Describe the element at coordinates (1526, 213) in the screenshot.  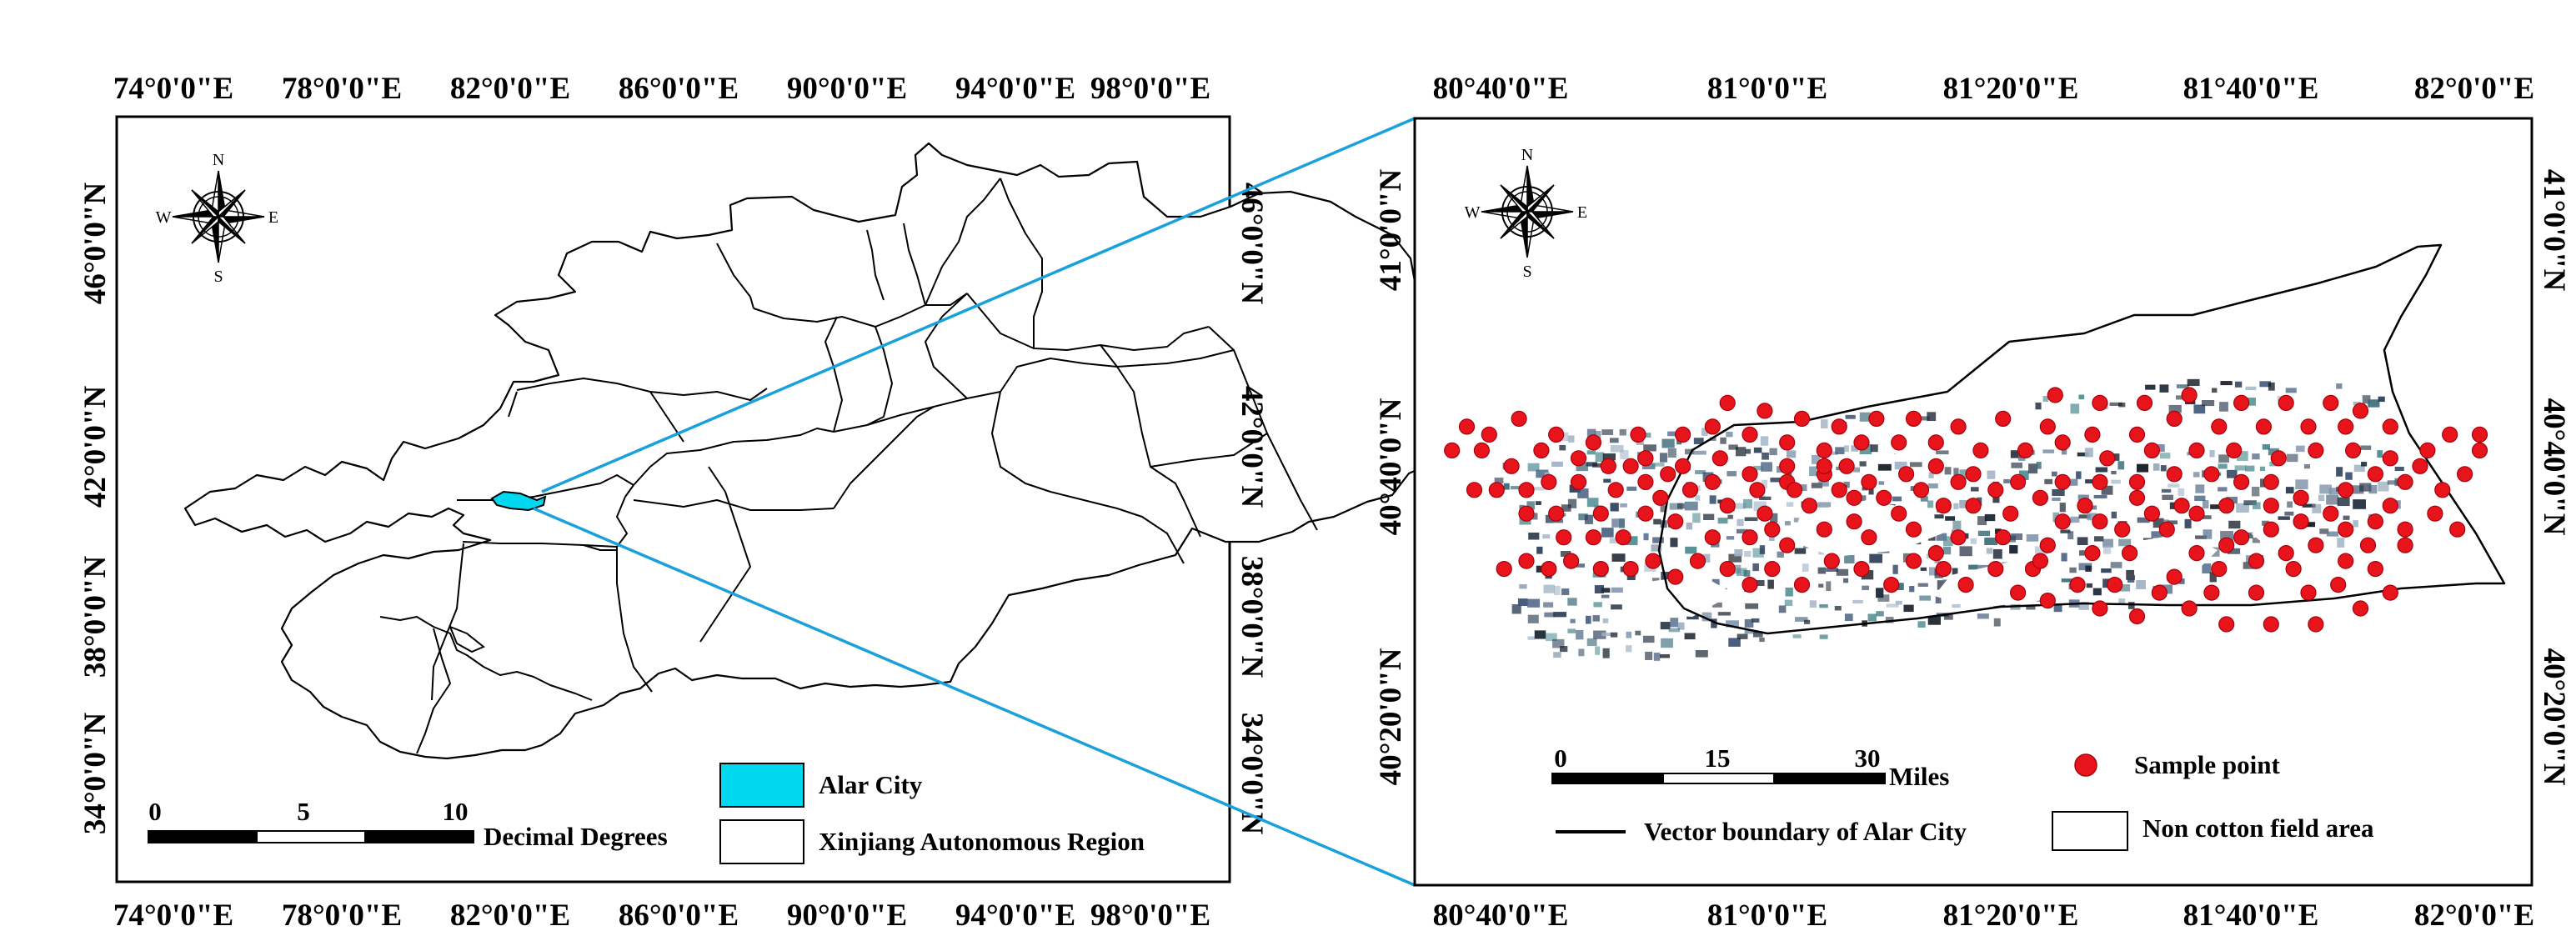
I see `right-compass-rose: N S E W` at that location.